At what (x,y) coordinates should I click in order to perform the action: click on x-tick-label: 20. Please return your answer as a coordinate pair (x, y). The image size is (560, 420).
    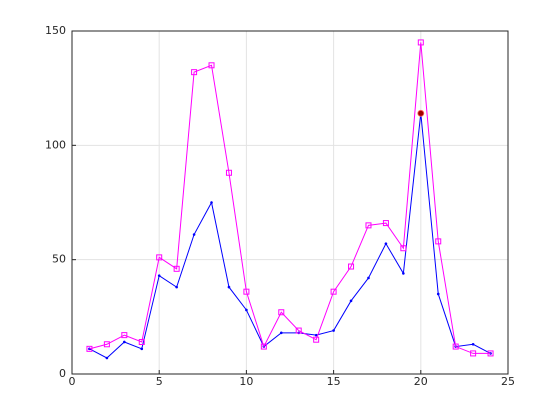
    Looking at the image, I should click on (421, 381).